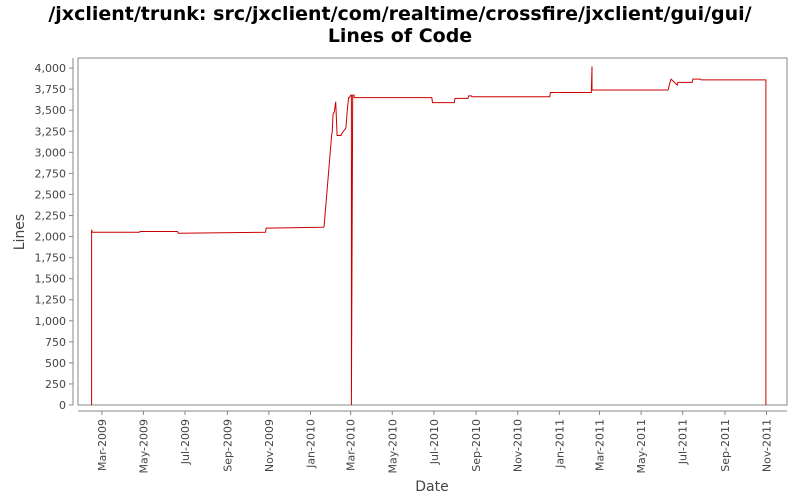 This screenshot has width=800, height=500. What do you see at coordinates (518, 445) in the screenshot?
I see `x-tick-label: Nov-2010` at bounding box center [518, 445].